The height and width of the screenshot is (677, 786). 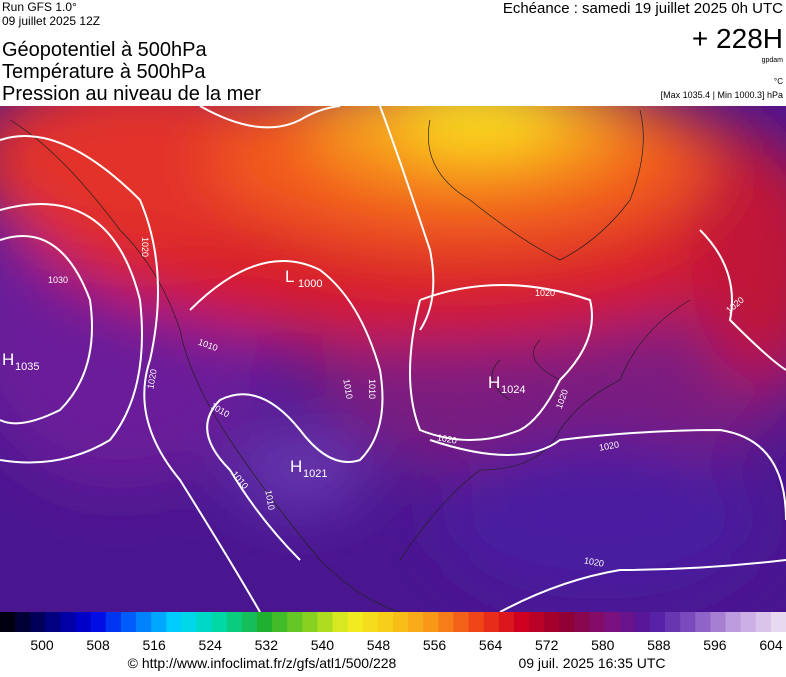 What do you see at coordinates (267, 645) in the screenshot?
I see `colorbar-tick-label: 532` at bounding box center [267, 645].